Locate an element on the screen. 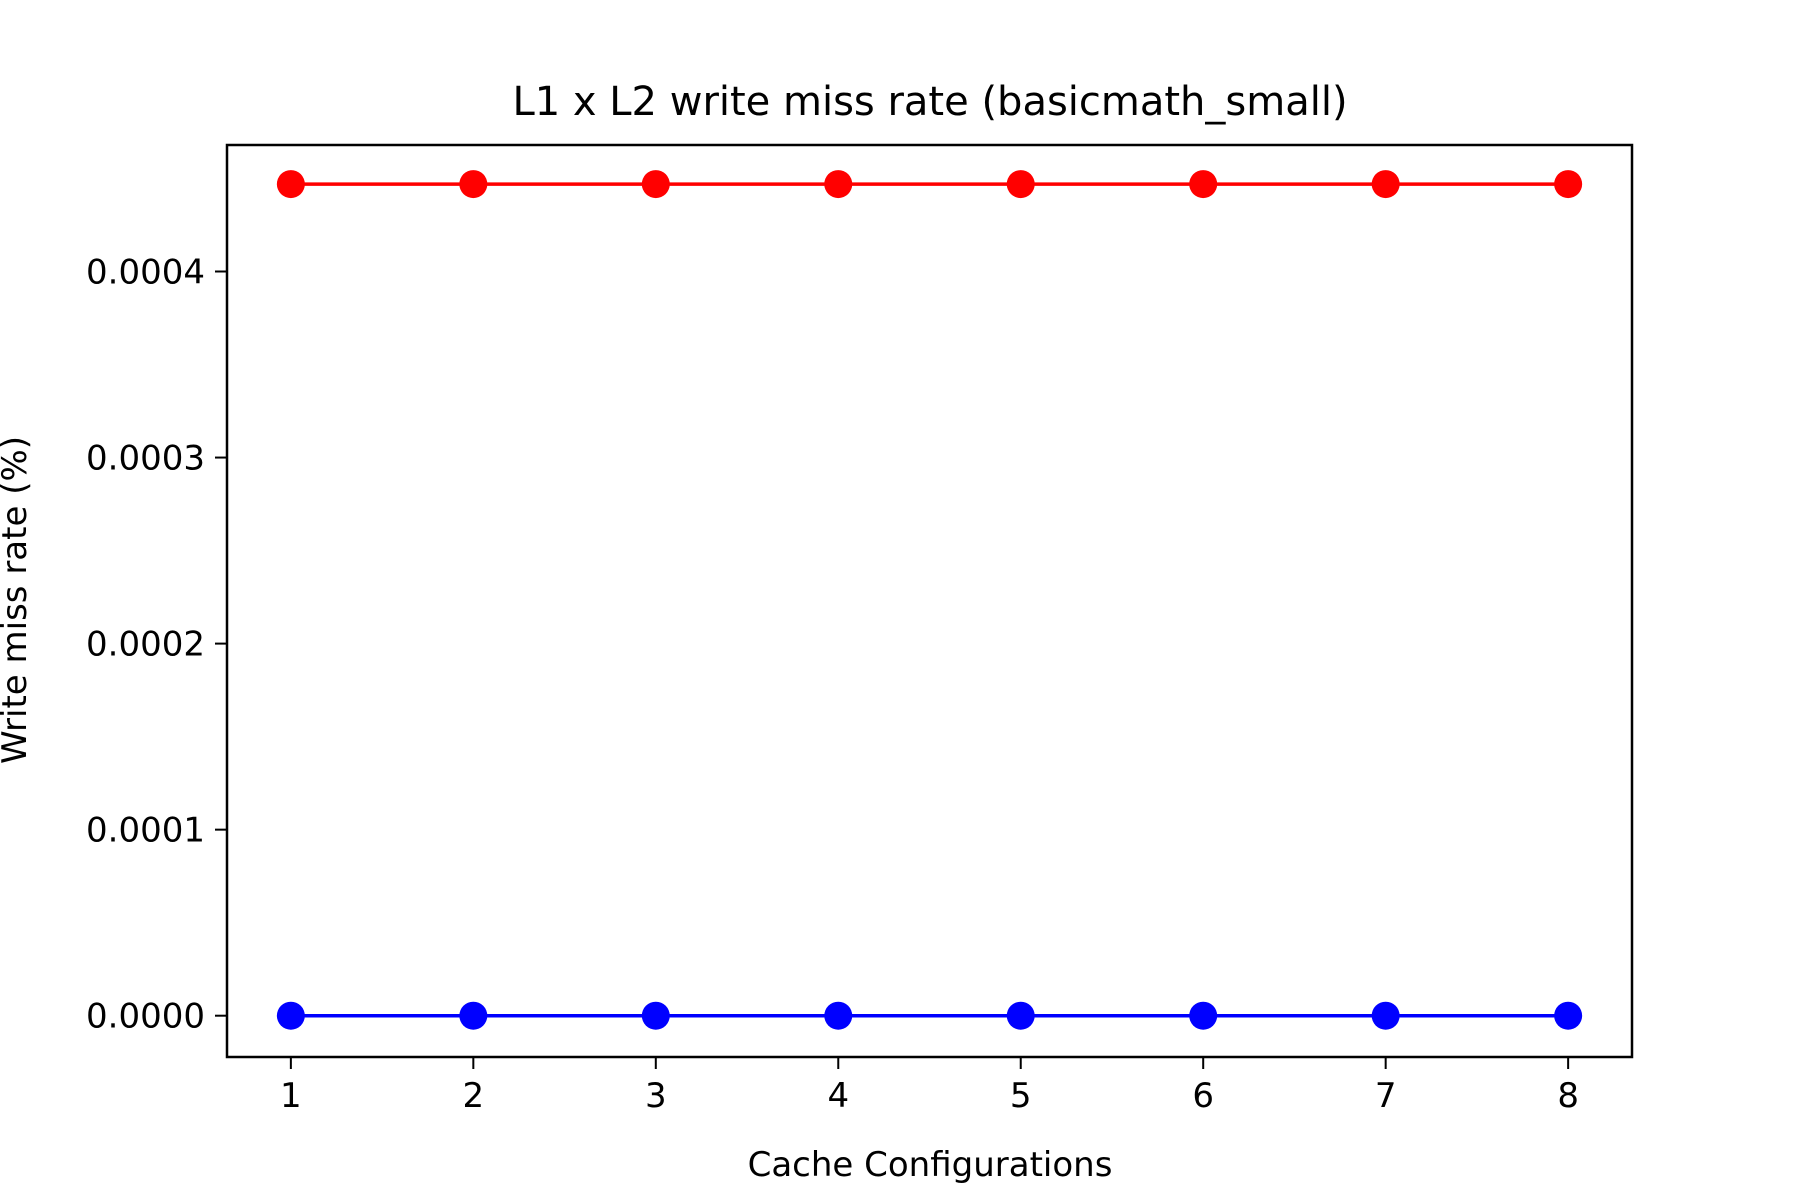 The height and width of the screenshot is (1200, 1800). y-tick-label: 0.0004 is located at coordinates (145, 273).